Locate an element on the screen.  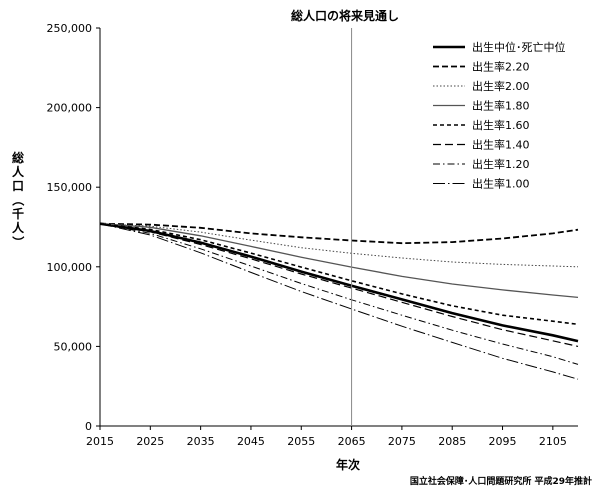
legend-label: 出生率1.80 is located at coordinates (501, 106).